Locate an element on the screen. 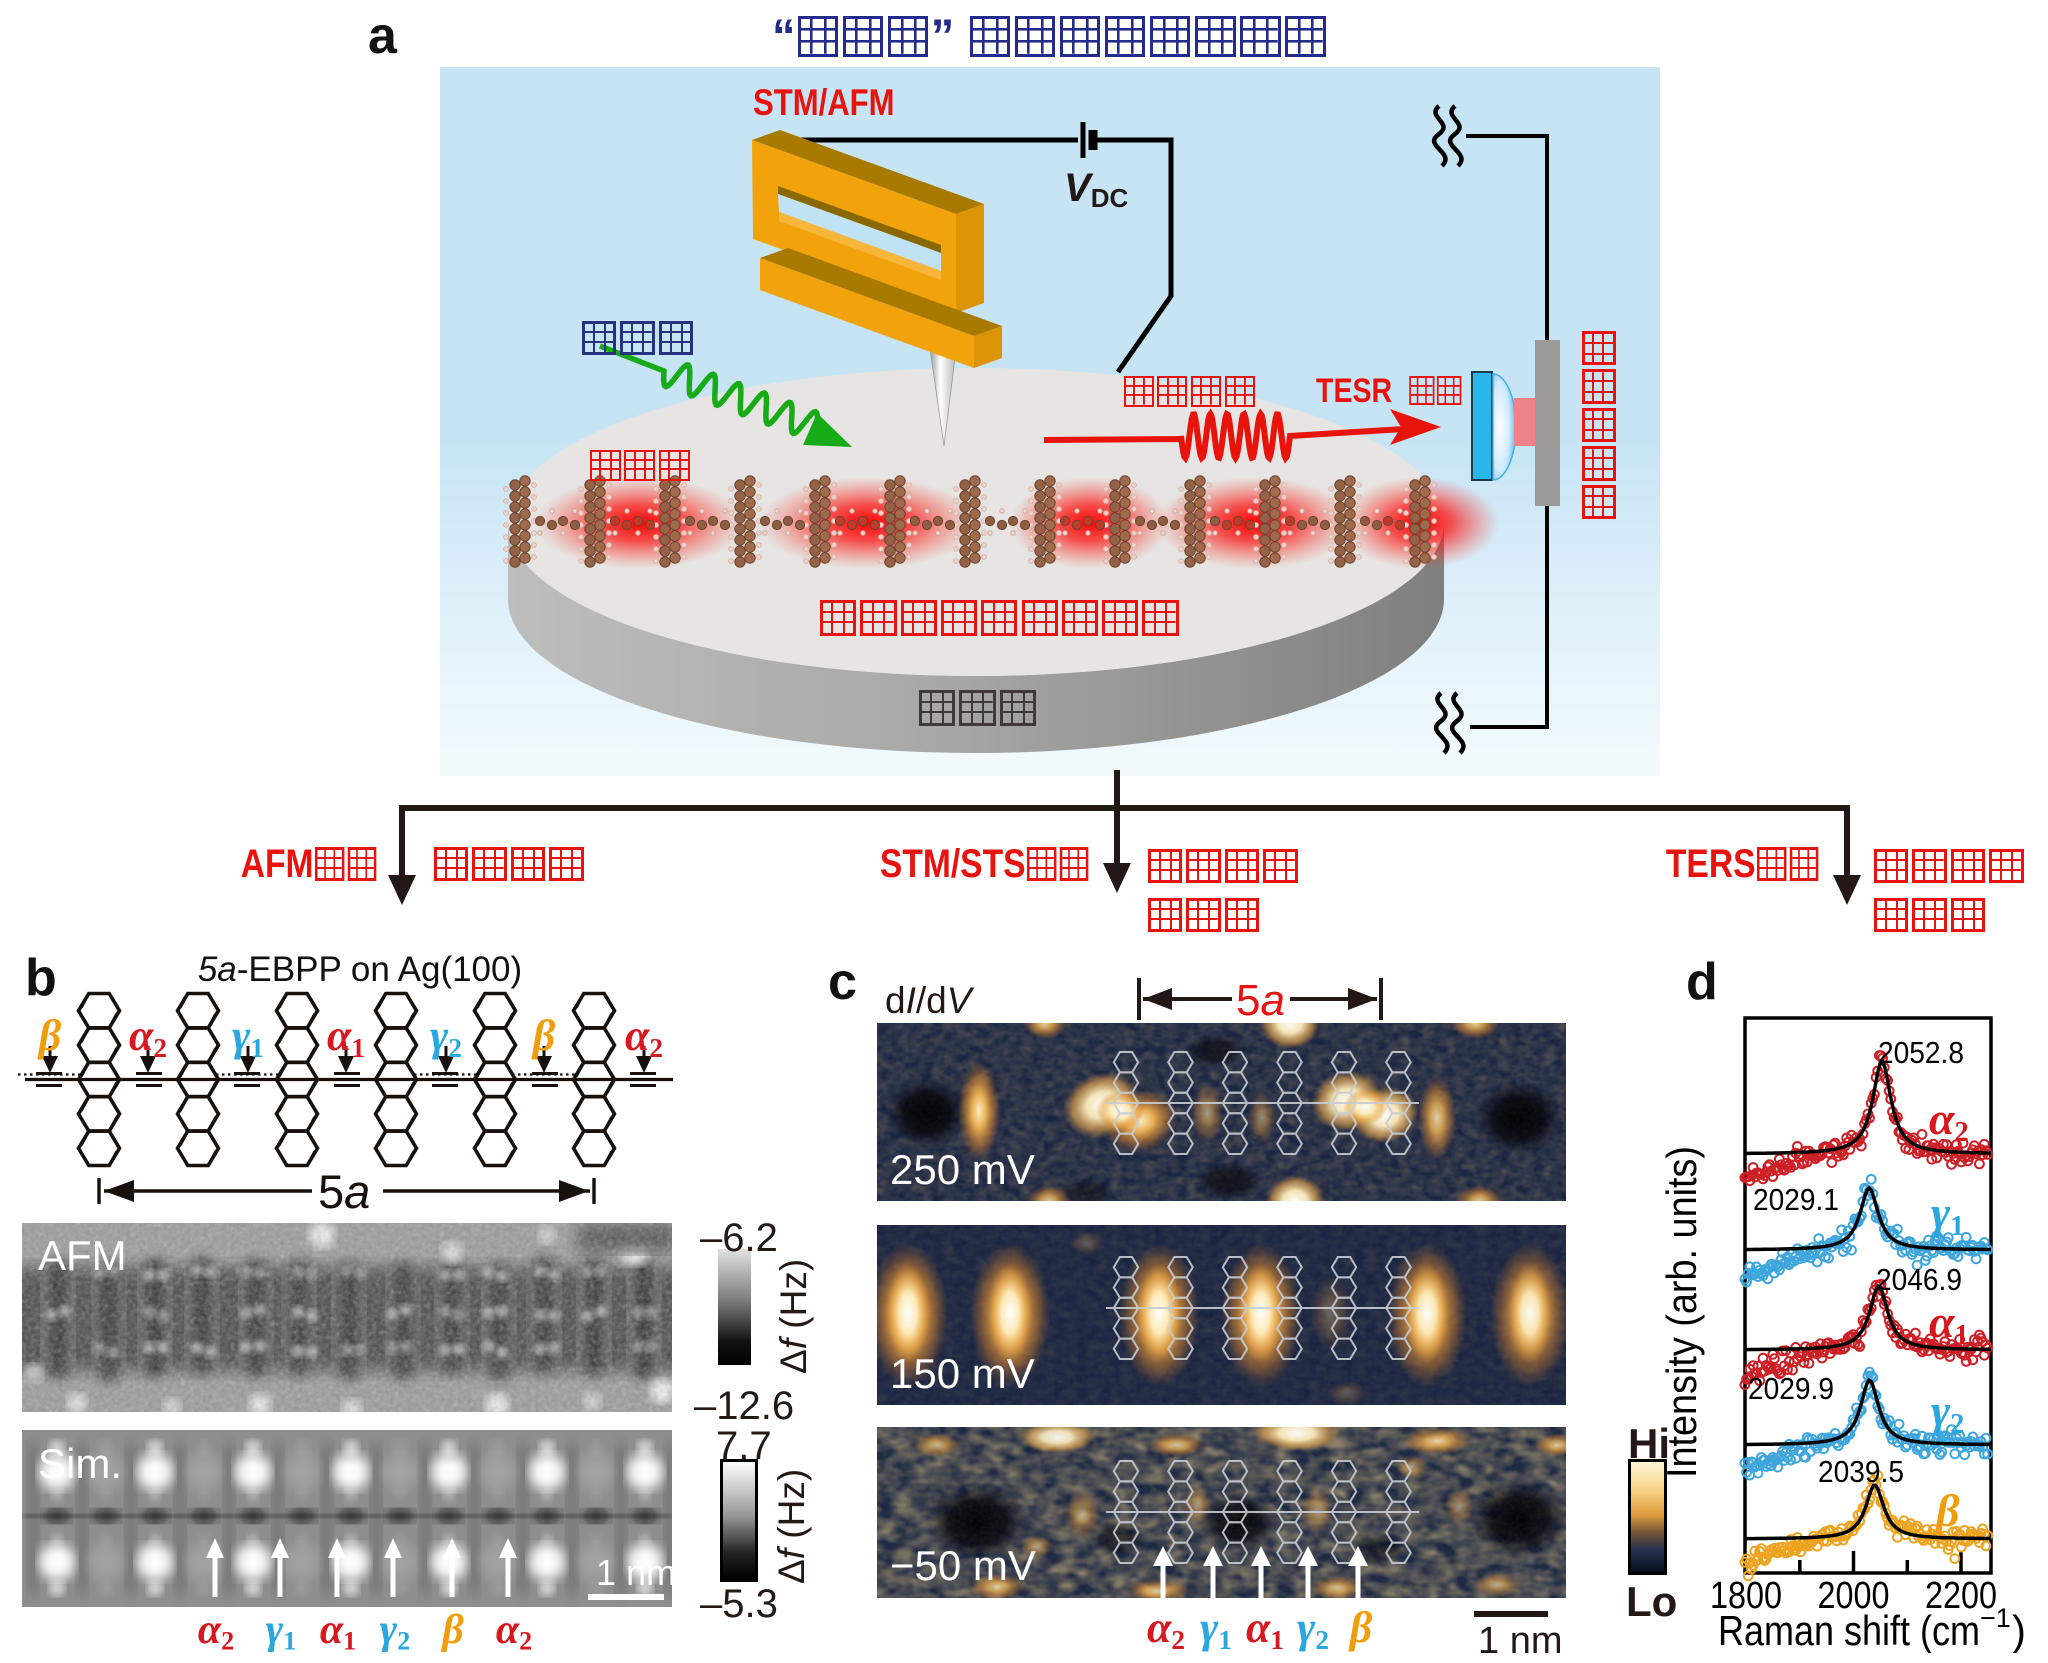 The image size is (2048, 1663). svg-text: 2052.8 is located at coordinates (1921, 1052).